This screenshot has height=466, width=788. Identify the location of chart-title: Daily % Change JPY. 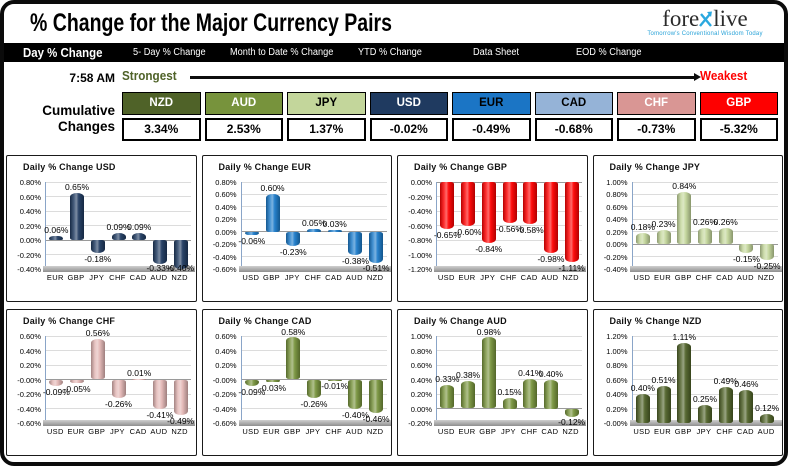
(655, 167).